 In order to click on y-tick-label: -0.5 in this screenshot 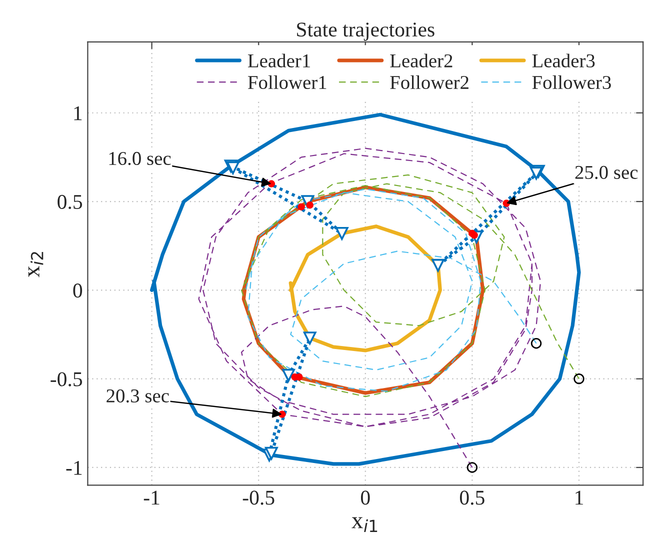, I will do `click(66, 379)`.